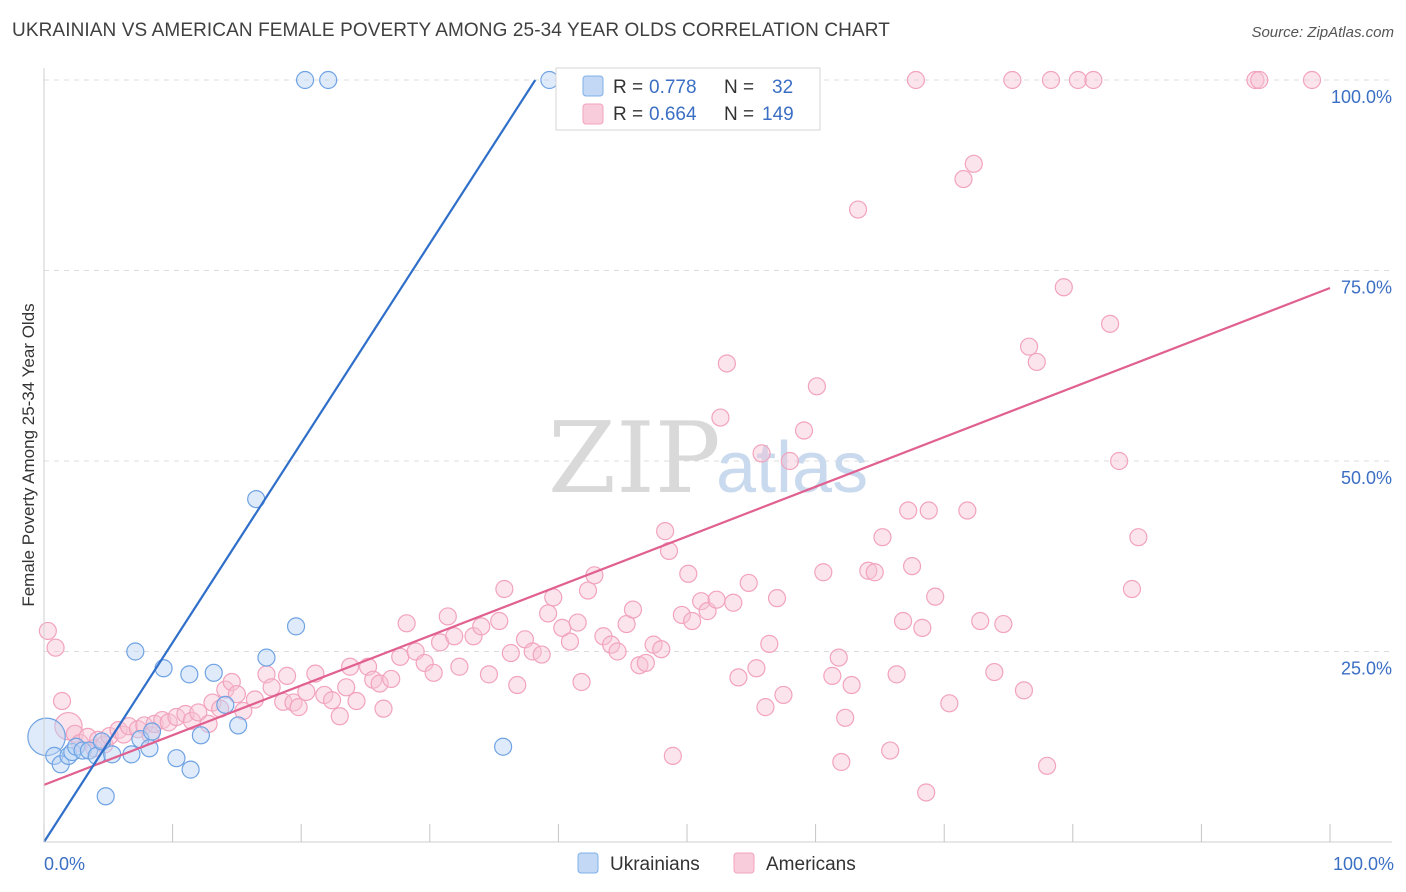  What do you see at coordinates (628, 114) in the screenshot?
I see `r-label-pink: R =` at bounding box center [628, 114].